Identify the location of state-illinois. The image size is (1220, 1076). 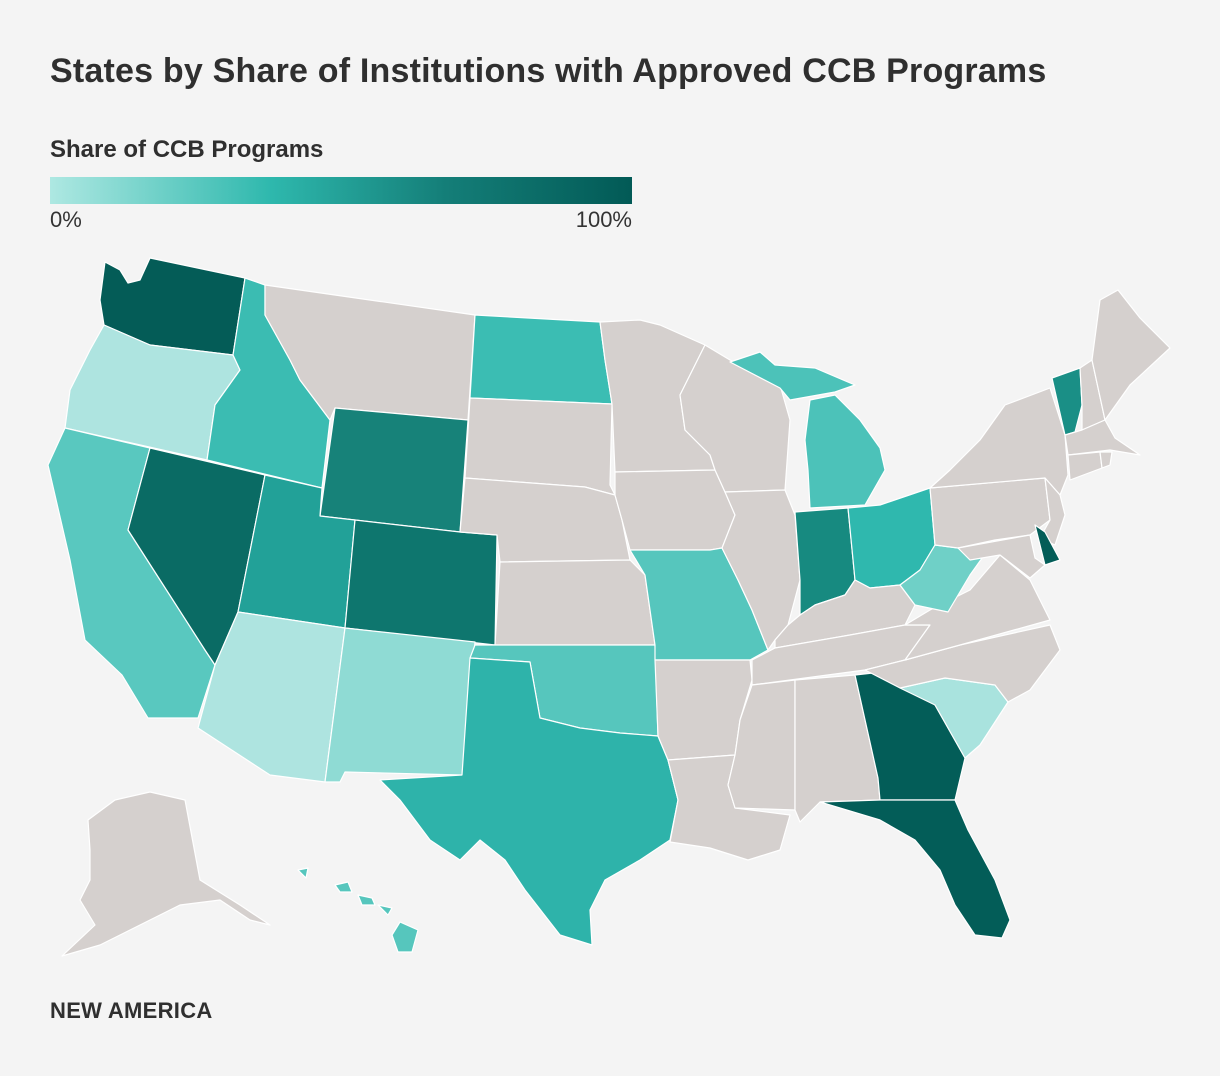
(761, 570).